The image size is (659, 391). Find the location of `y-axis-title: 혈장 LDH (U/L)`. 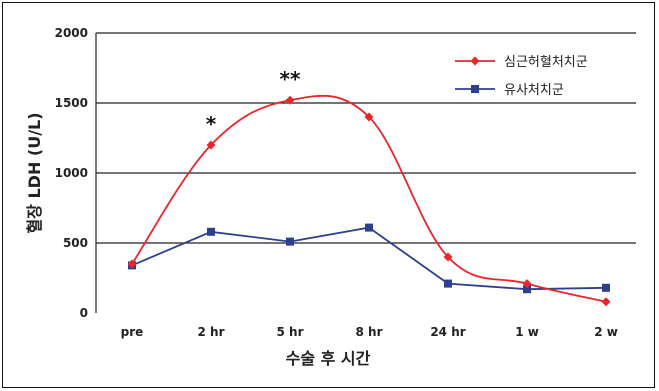

y-axis-title: 혈장 LDH (U/L) is located at coordinates (34, 172).